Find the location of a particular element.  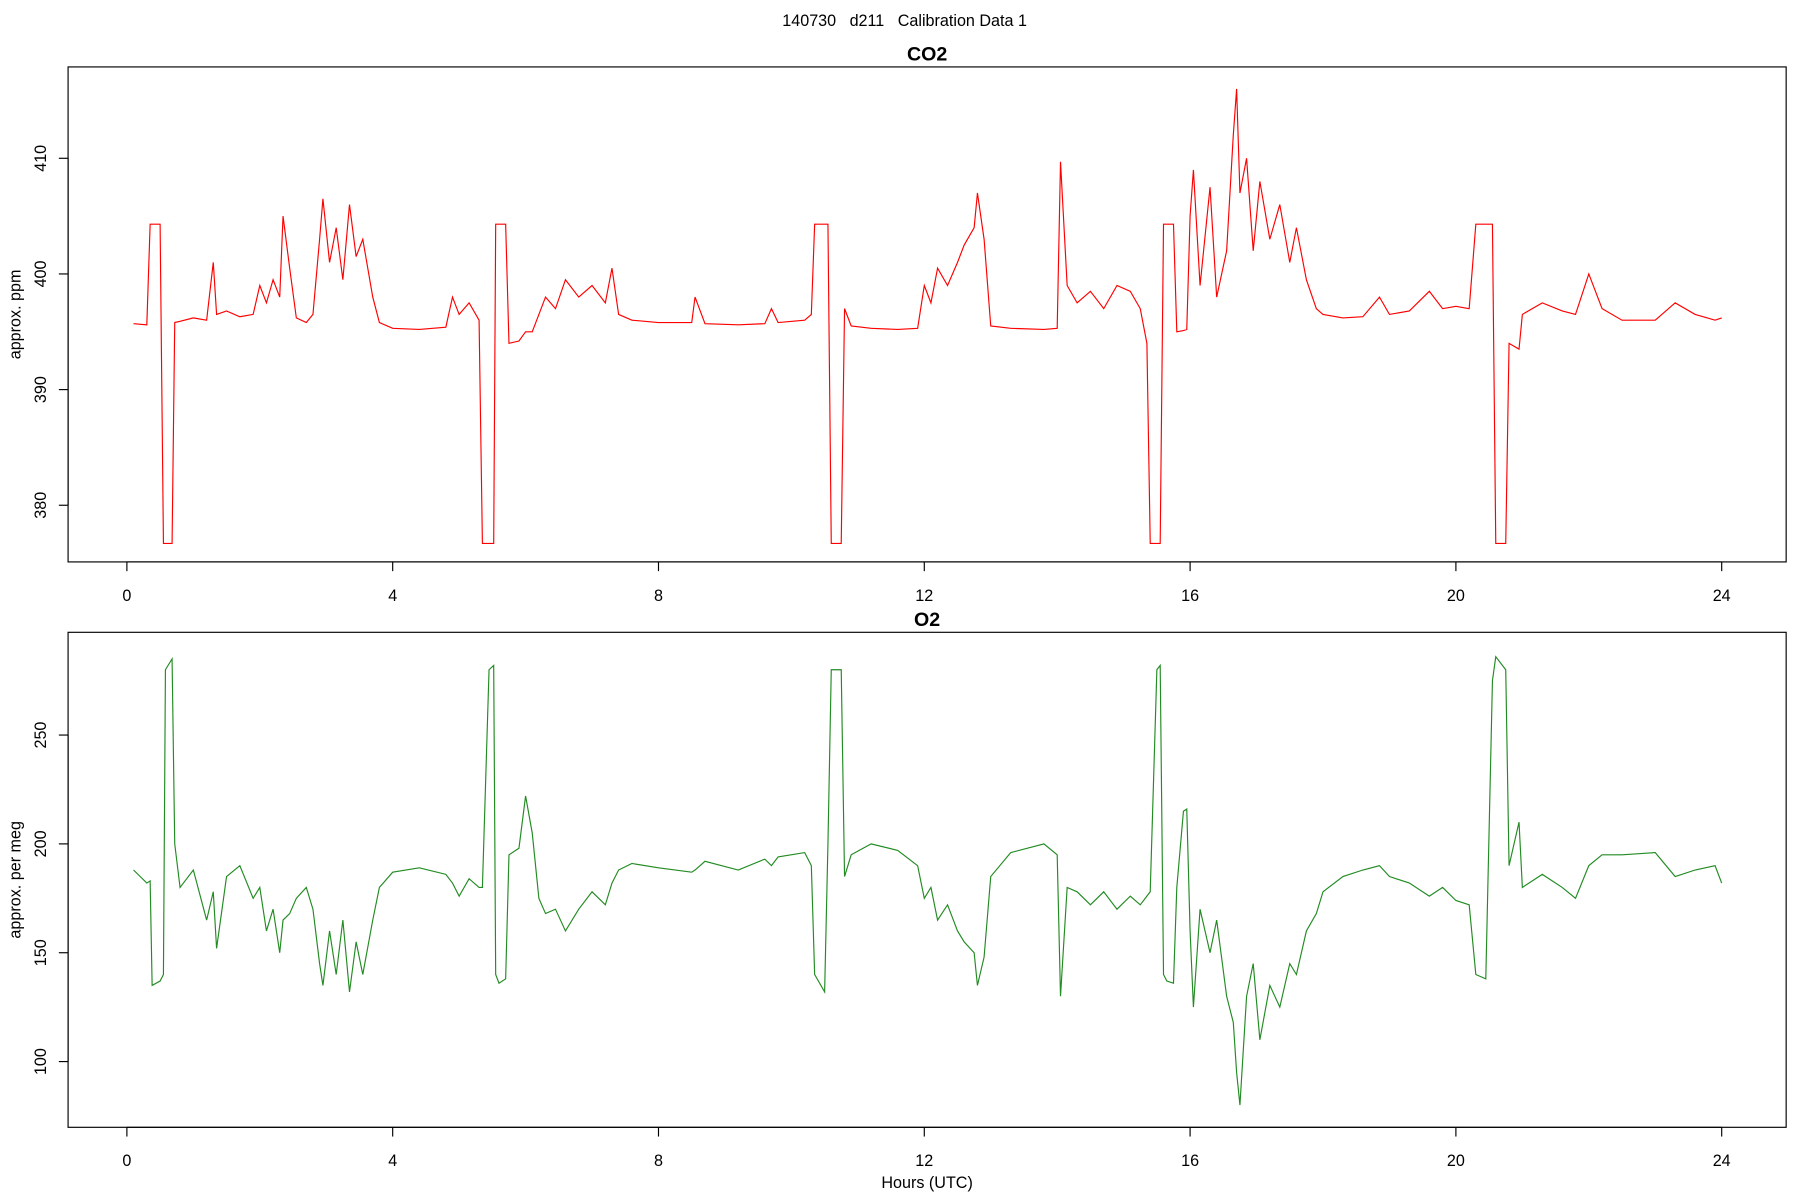

y-tick-label: 410 is located at coordinates (41, 158).